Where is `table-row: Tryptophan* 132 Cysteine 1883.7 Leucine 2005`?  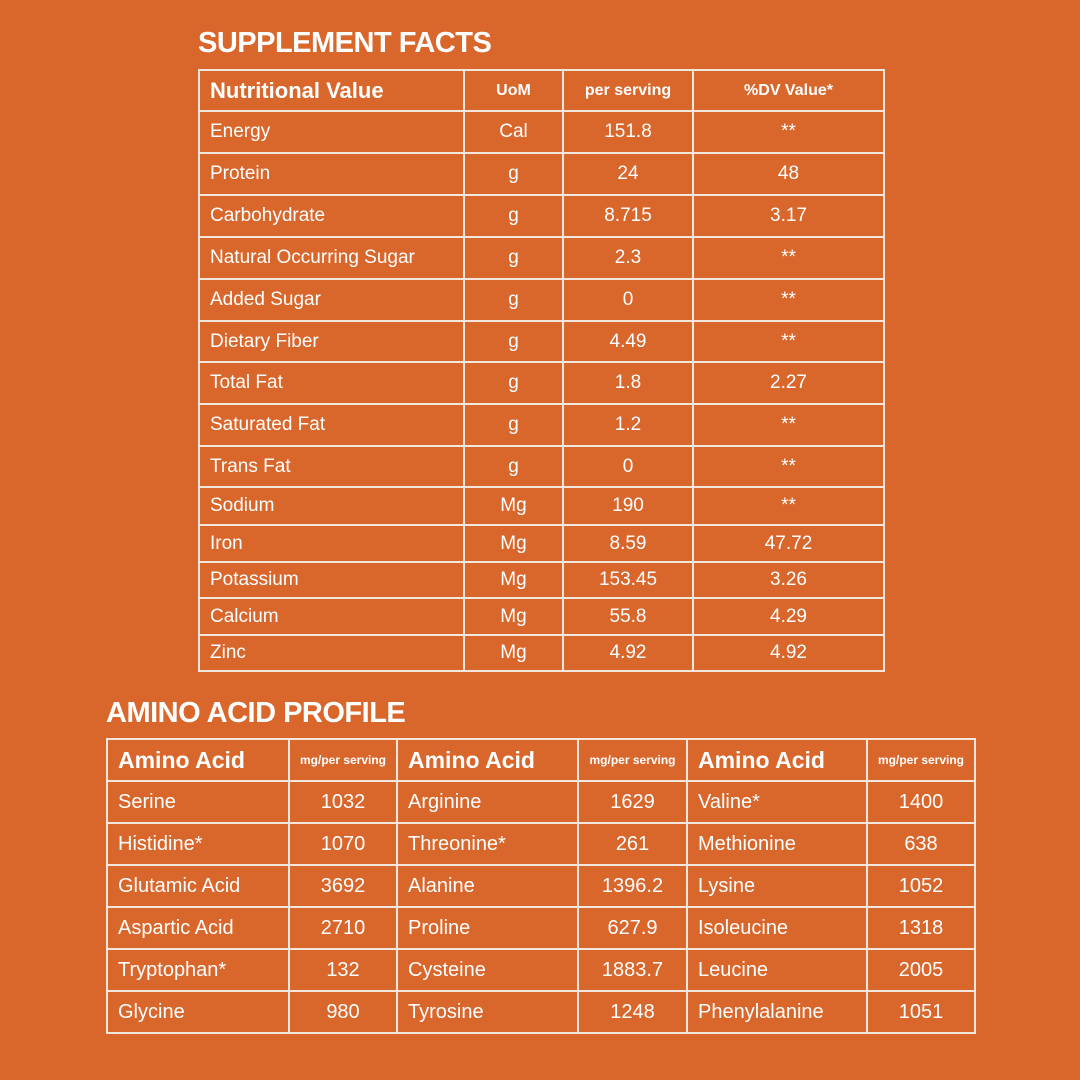 table-row: Tryptophan* 132 Cysteine 1883.7 Leucine 2005 is located at coordinates (541, 970).